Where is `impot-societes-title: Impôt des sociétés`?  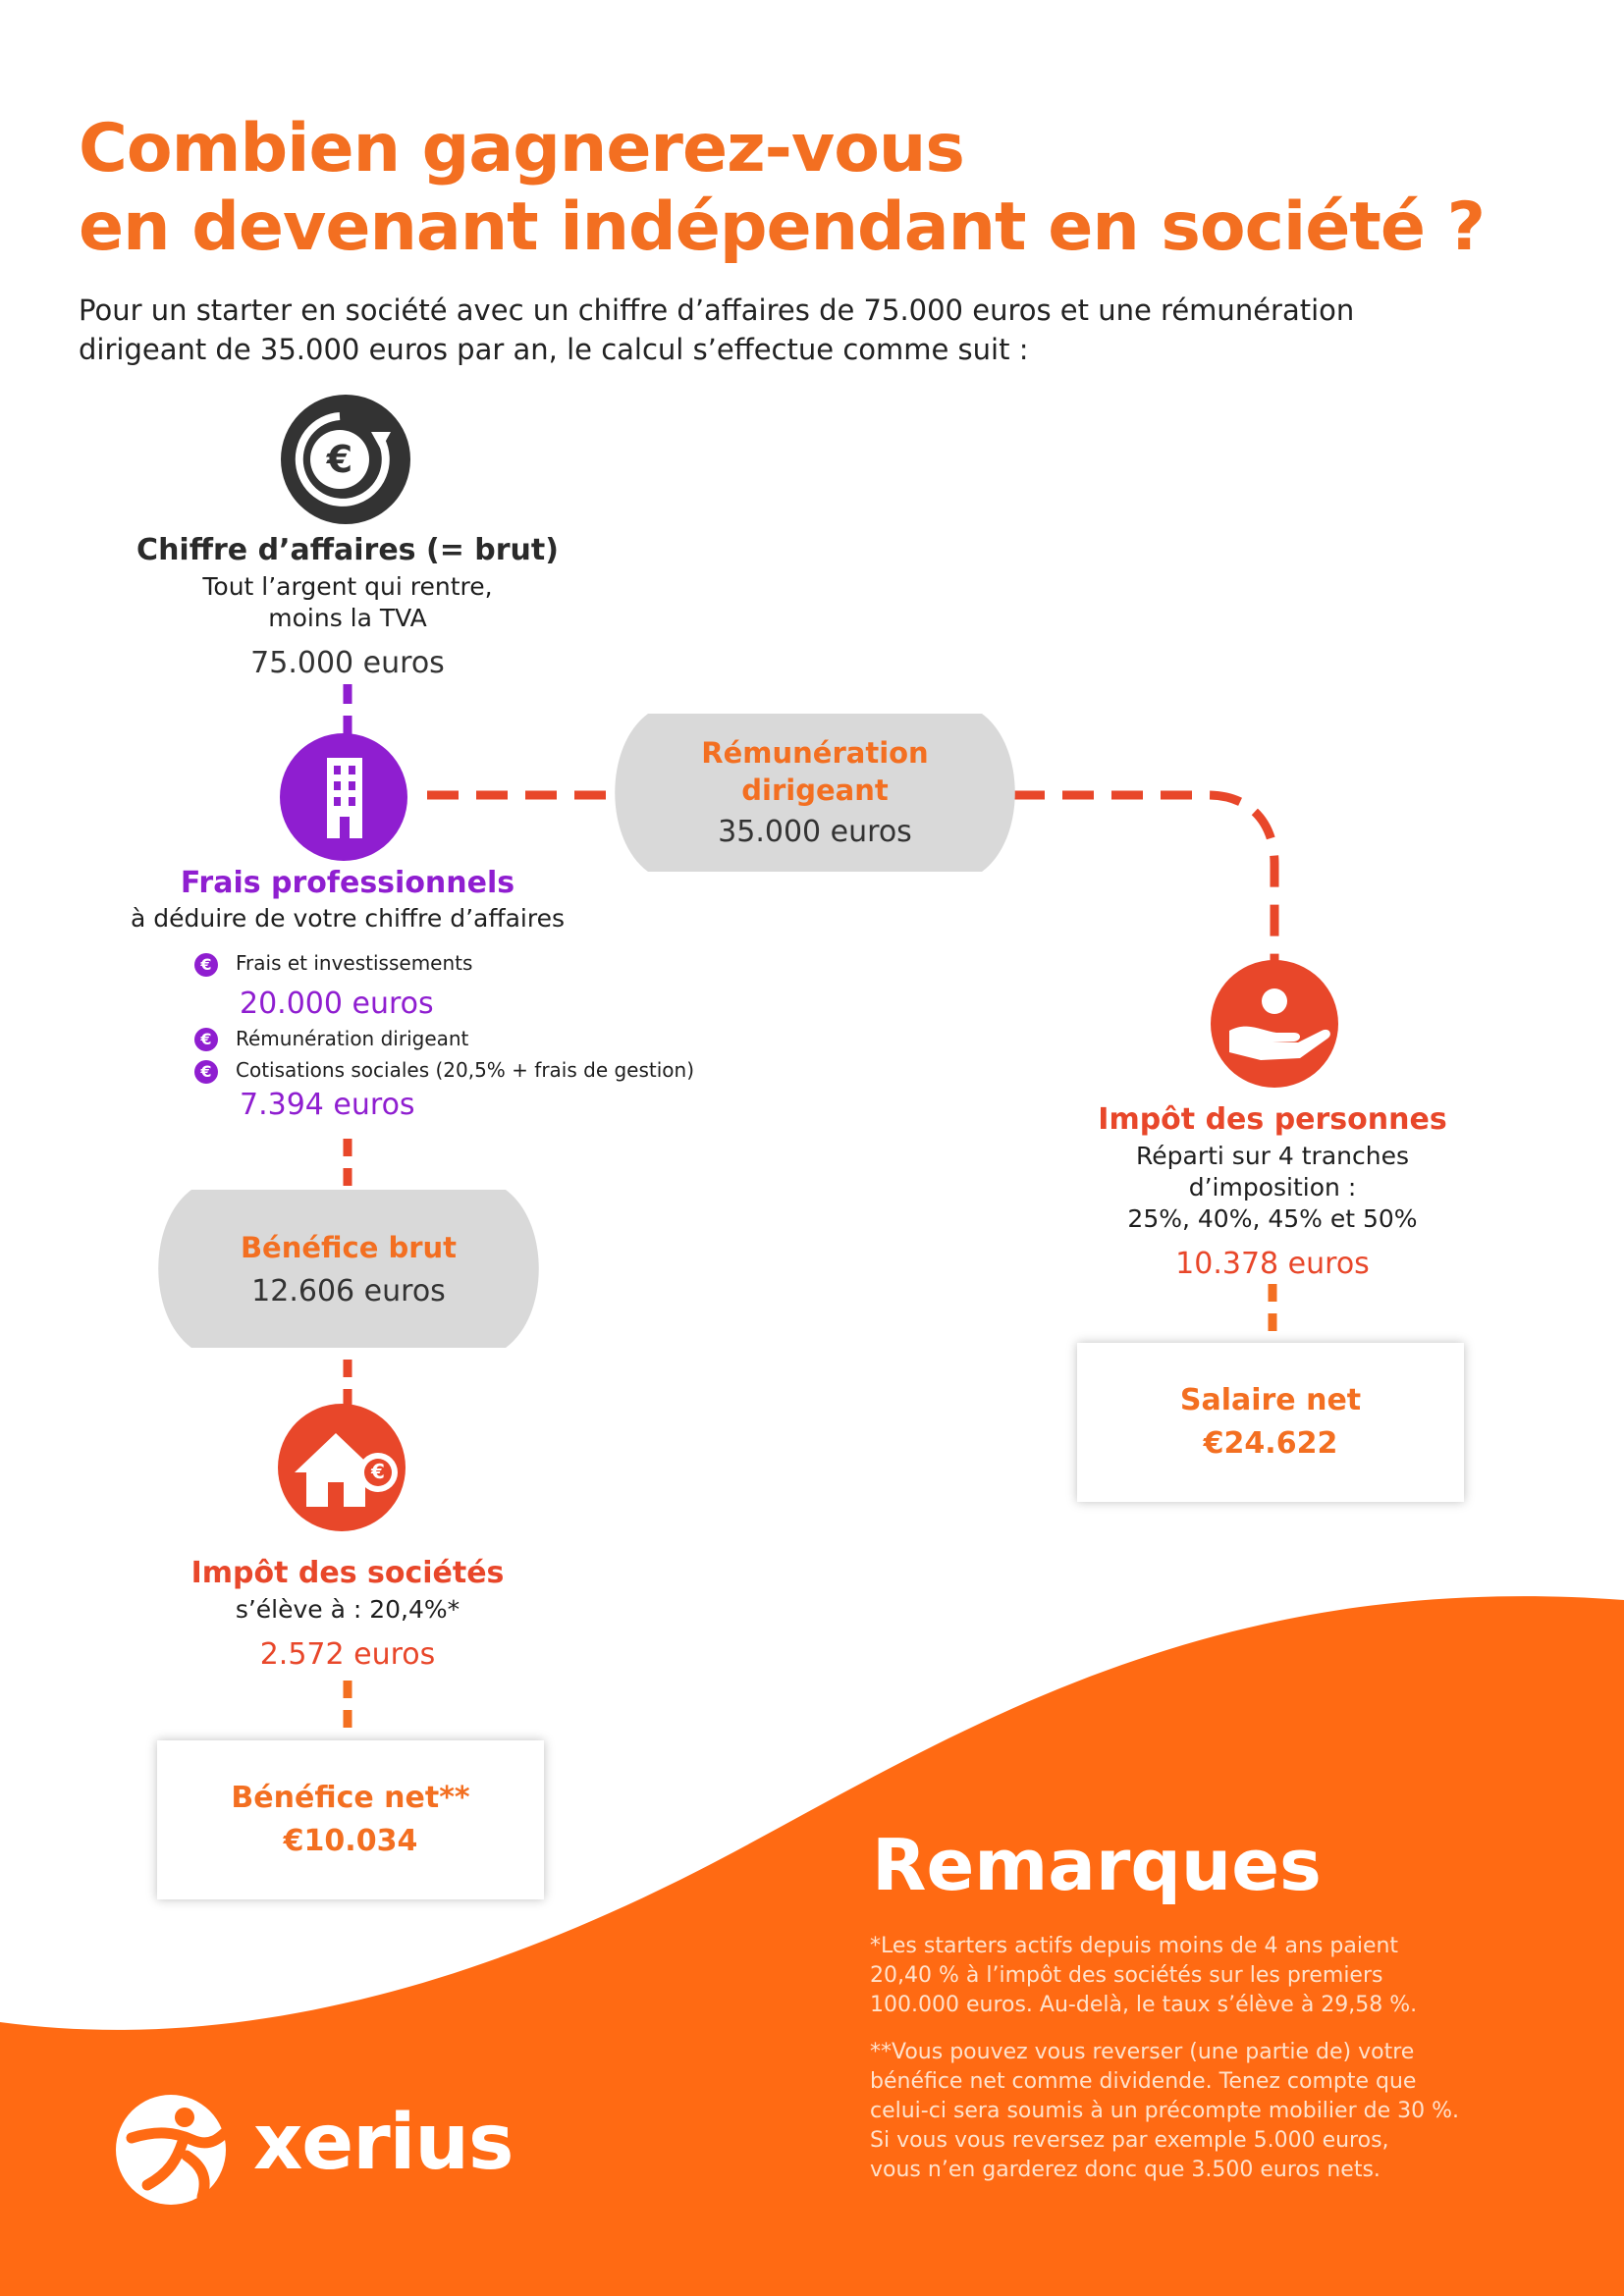
impot-societes-title: Impôt des sociétés is located at coordinates (347, 1573).